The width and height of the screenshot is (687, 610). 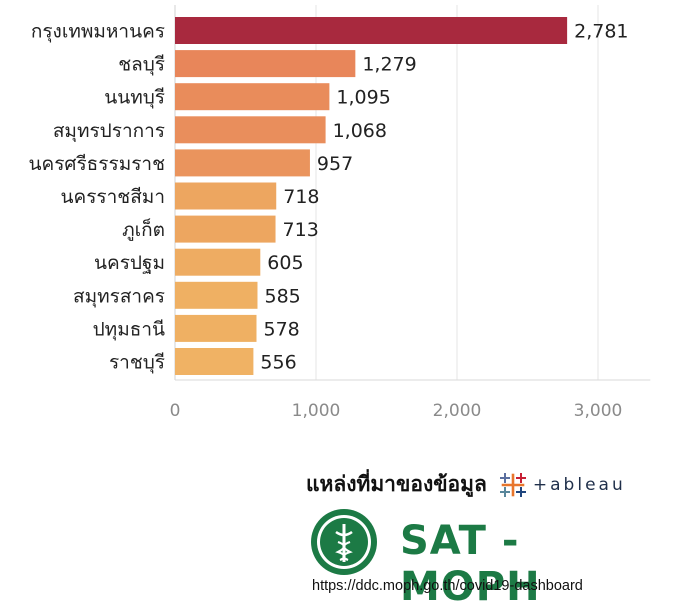 I want to click on data-source-label: แหล่งที่มาของข้อมูล, so click(x=396, y=484).